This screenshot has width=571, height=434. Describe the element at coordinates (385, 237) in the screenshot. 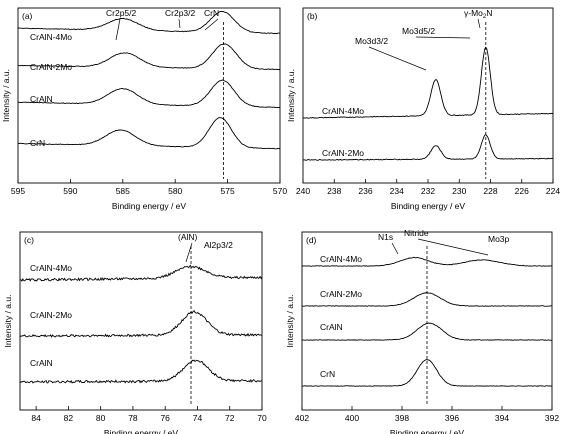

I see `annotation-label: N1s` at that location.